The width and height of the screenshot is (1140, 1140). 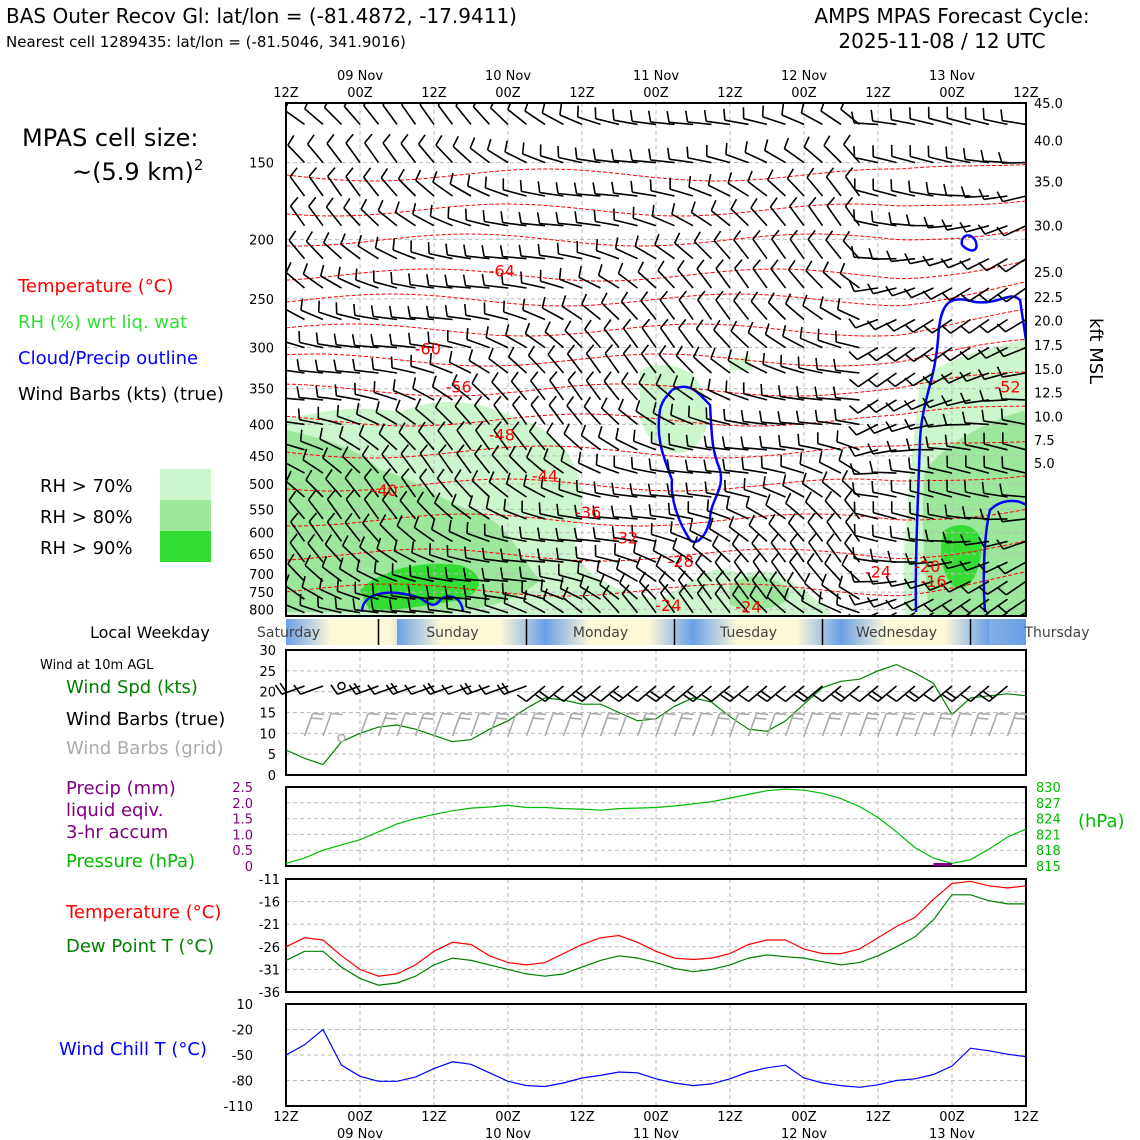 I want to click on height-tick-12: 5.0, so click(x=1044, y=464).